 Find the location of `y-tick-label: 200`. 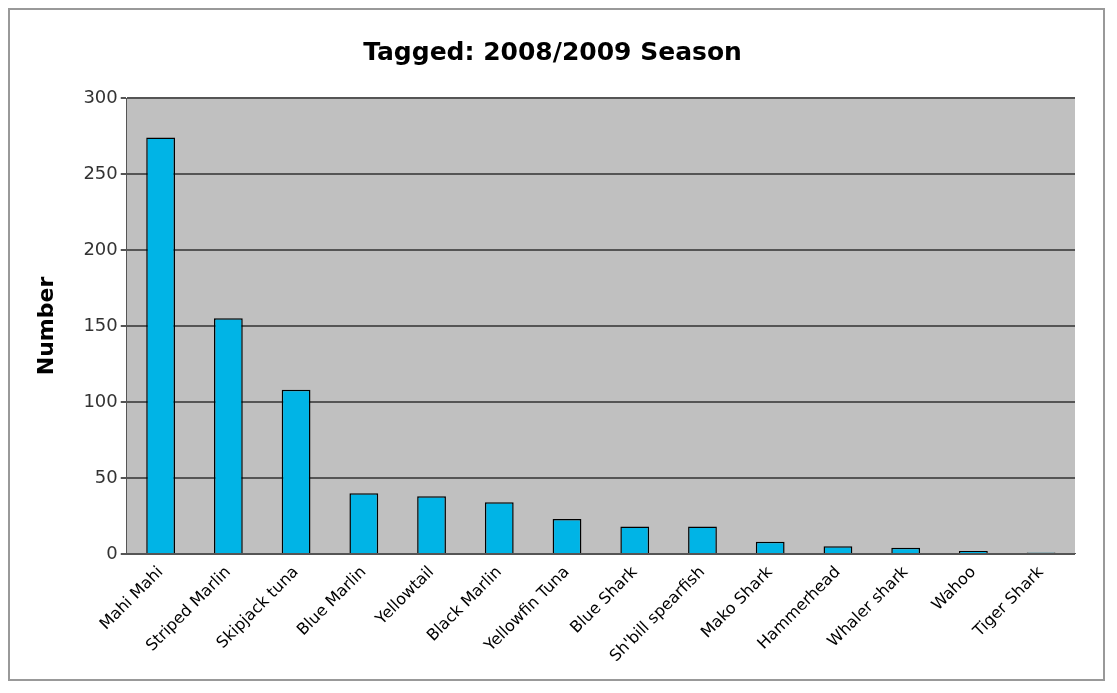

y-tick-label: 200 is located at coordinates (100, 248).